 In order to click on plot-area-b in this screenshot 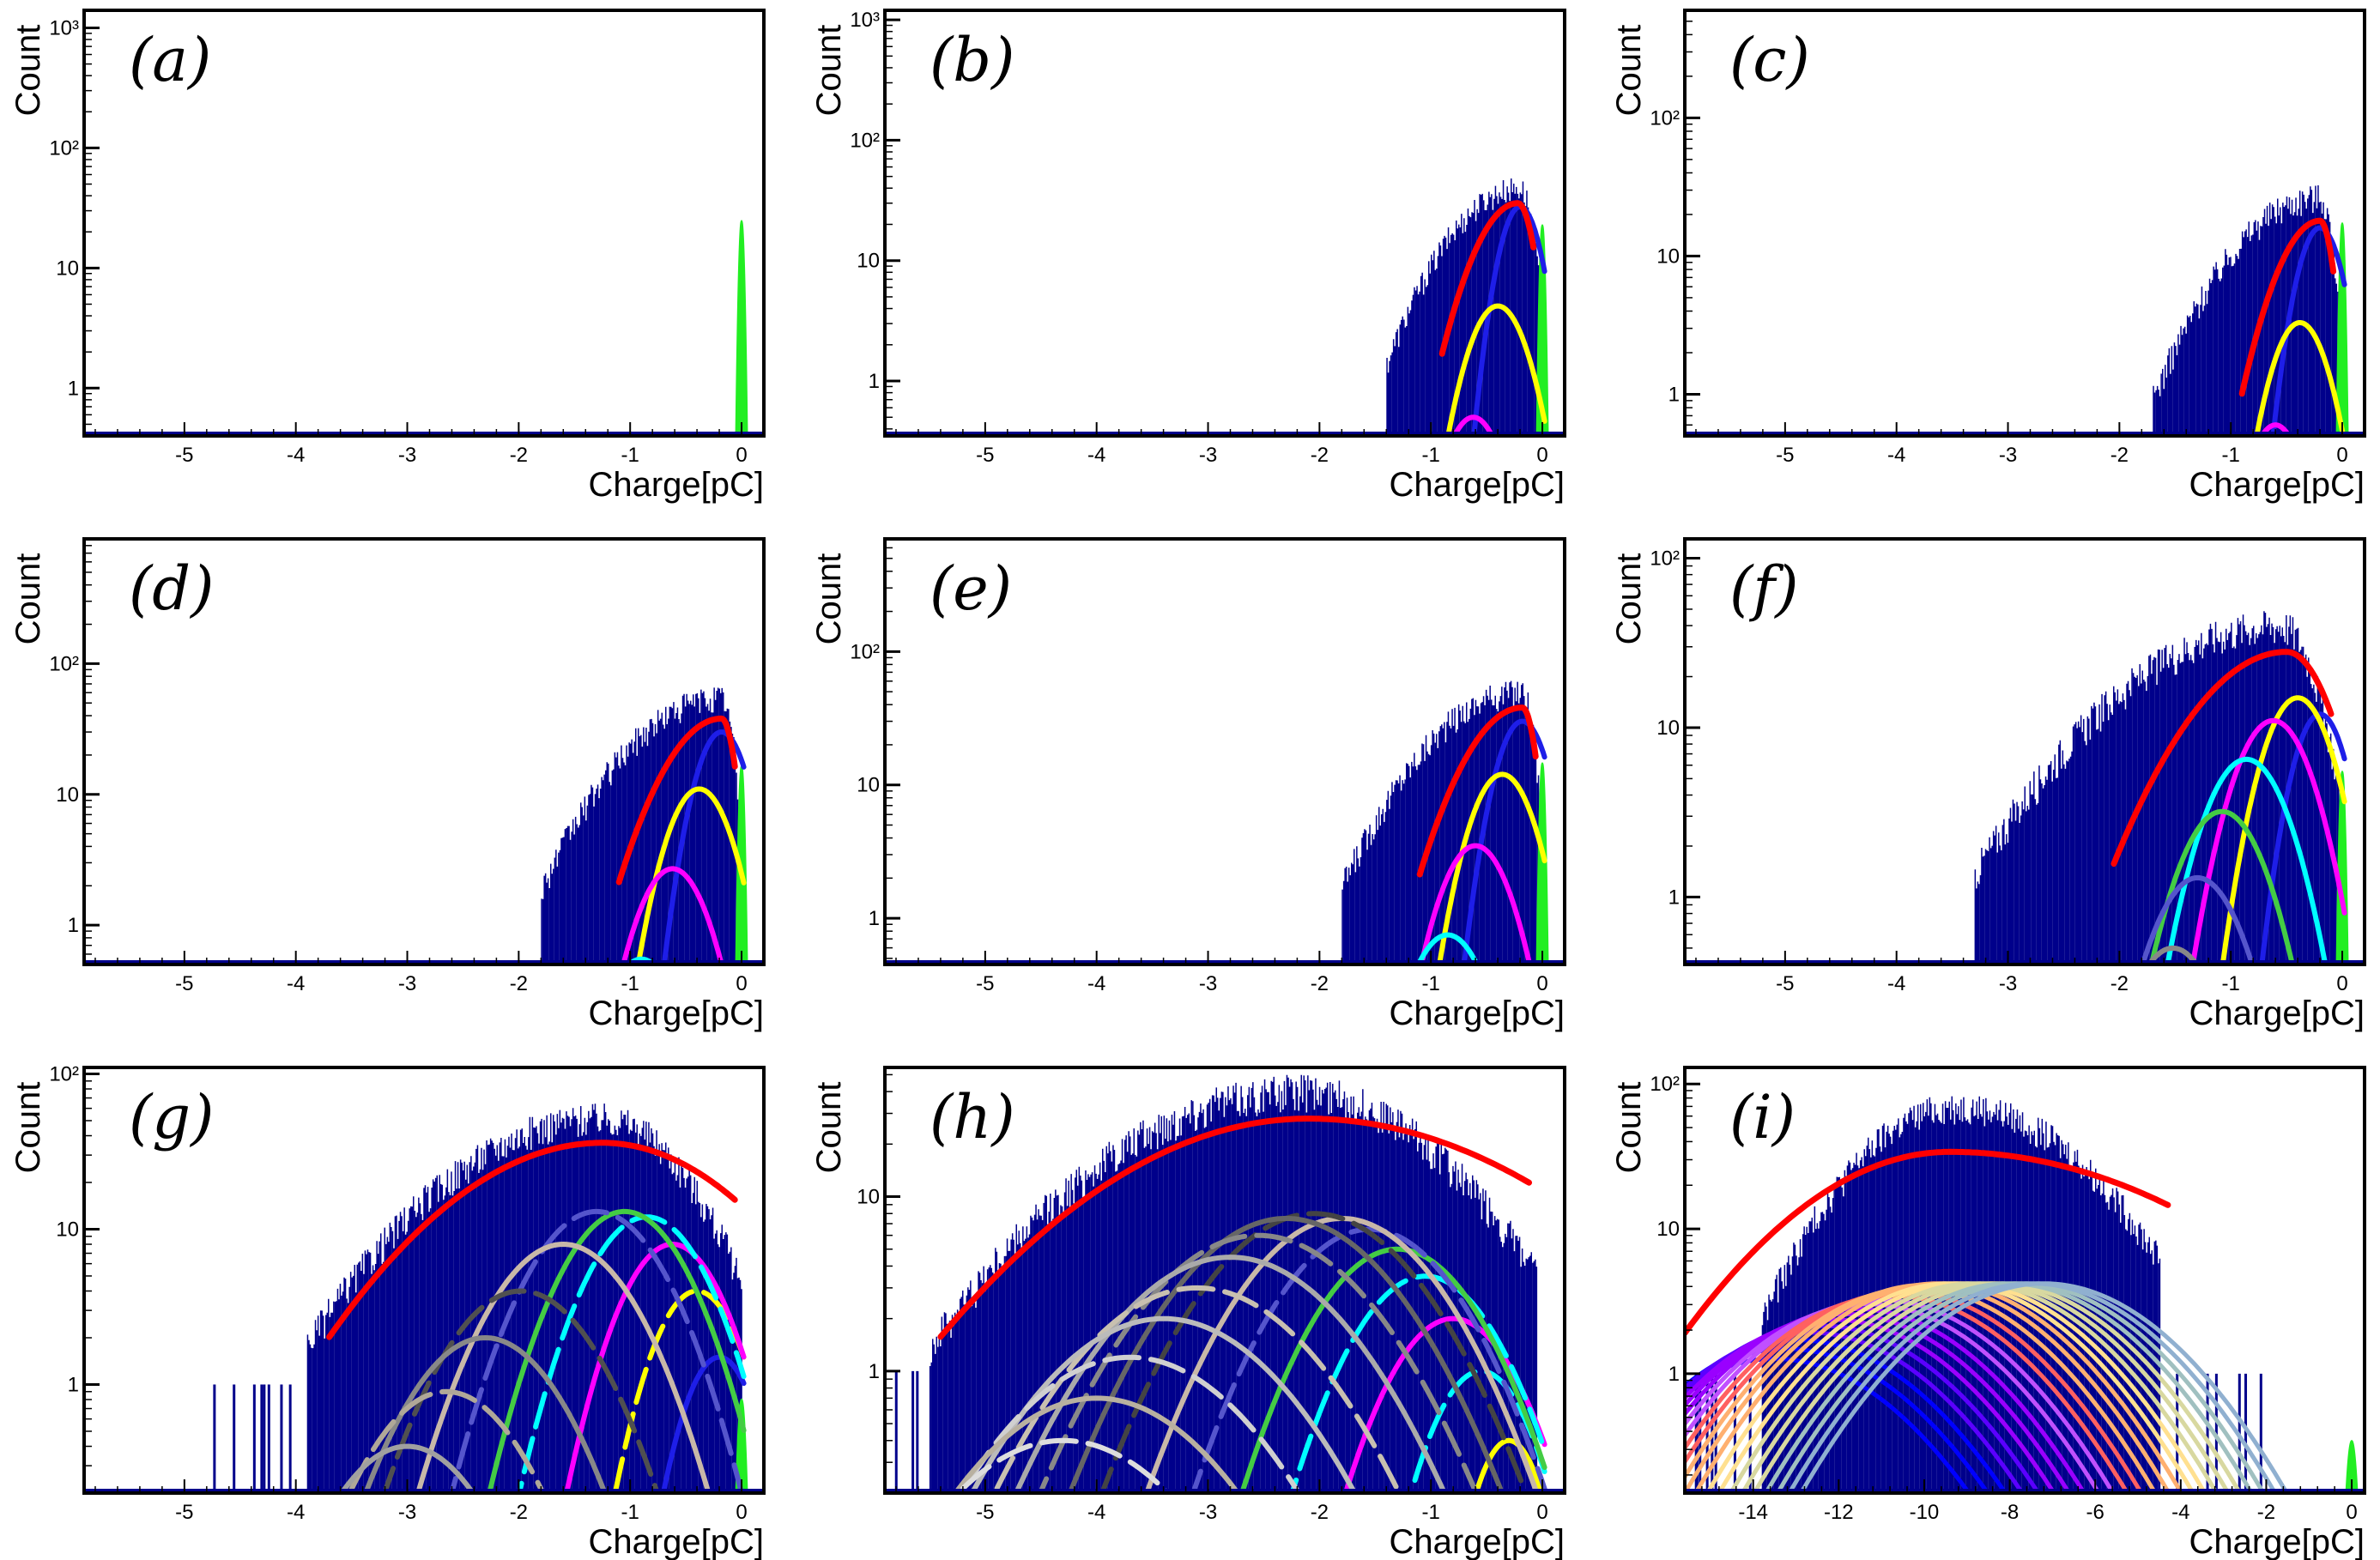, I will do `click(1467, 307)`.